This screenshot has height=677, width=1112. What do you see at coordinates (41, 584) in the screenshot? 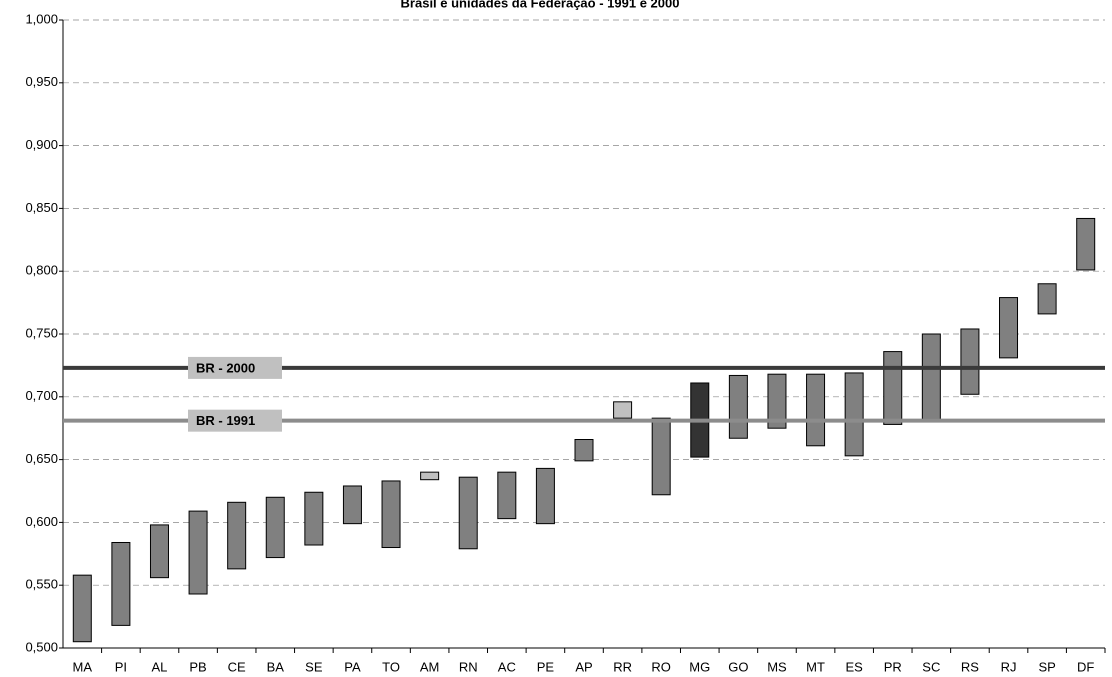
I see `y-tick-label: 0,550` at bounding box center [41, 584].